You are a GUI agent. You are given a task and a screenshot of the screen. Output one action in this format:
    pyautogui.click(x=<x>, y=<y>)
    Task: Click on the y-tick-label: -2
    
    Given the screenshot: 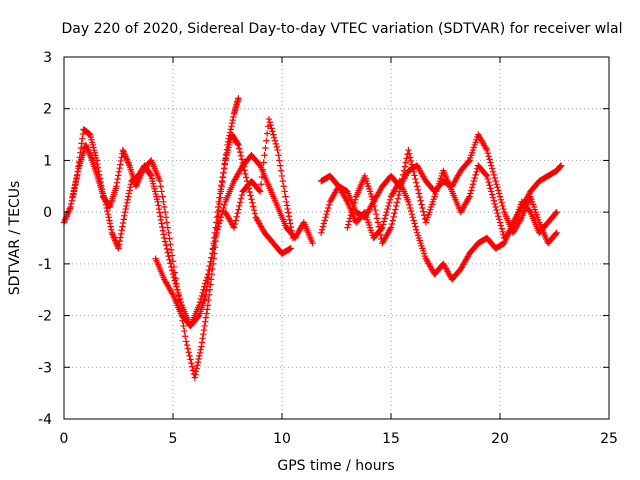 What is the action you would take?
    pyautogui.click(x=45, y=317)
    